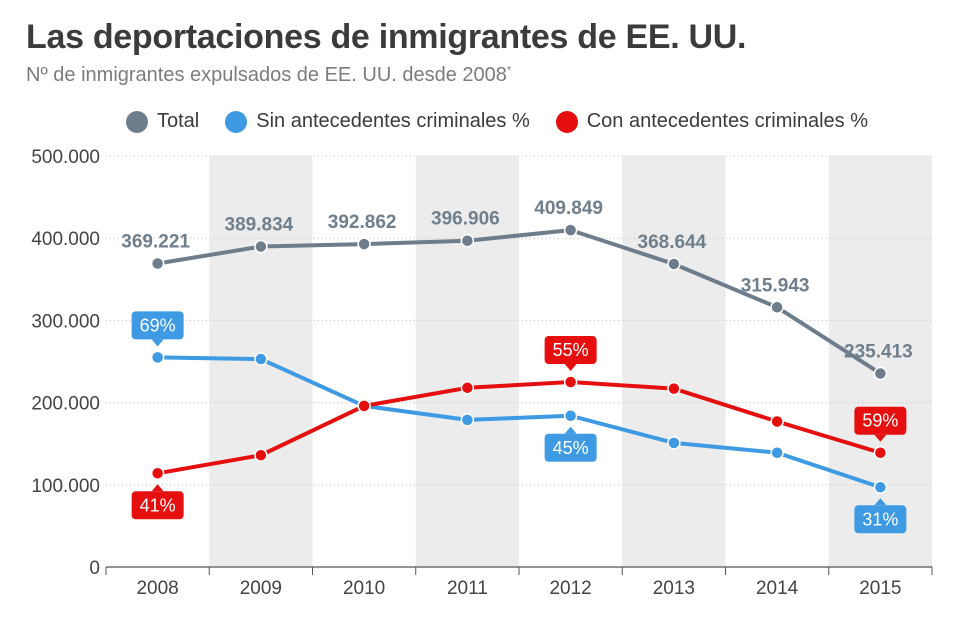  Describe the element at coordinates (137, 121) in the screenshot. I see `legend-dot-total` at that location.